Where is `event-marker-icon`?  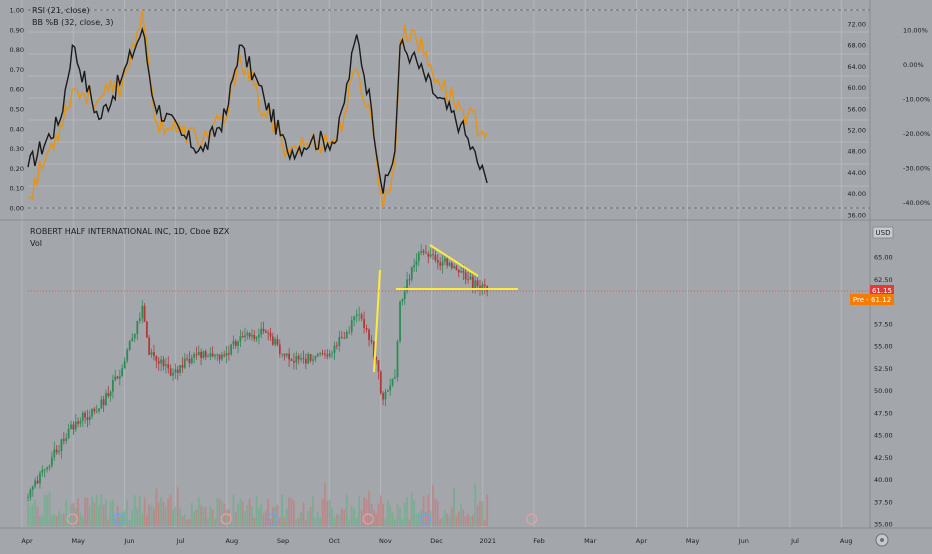
event-marker-icon is located at coordinates (532, 519).